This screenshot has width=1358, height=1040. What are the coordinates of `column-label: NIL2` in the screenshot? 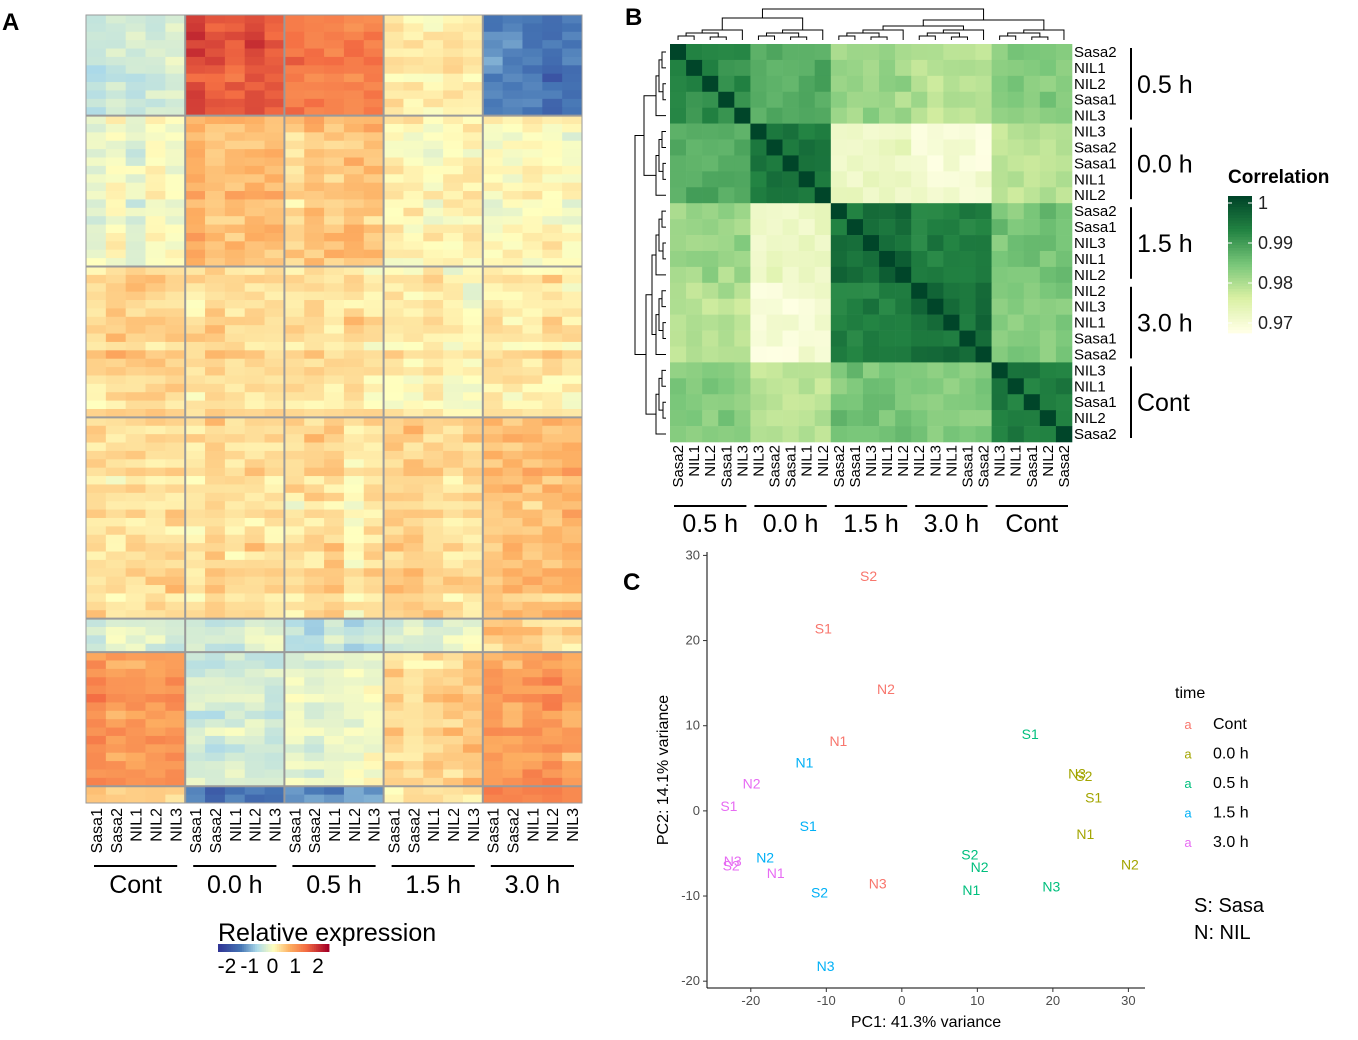 It's located at (355, 825).